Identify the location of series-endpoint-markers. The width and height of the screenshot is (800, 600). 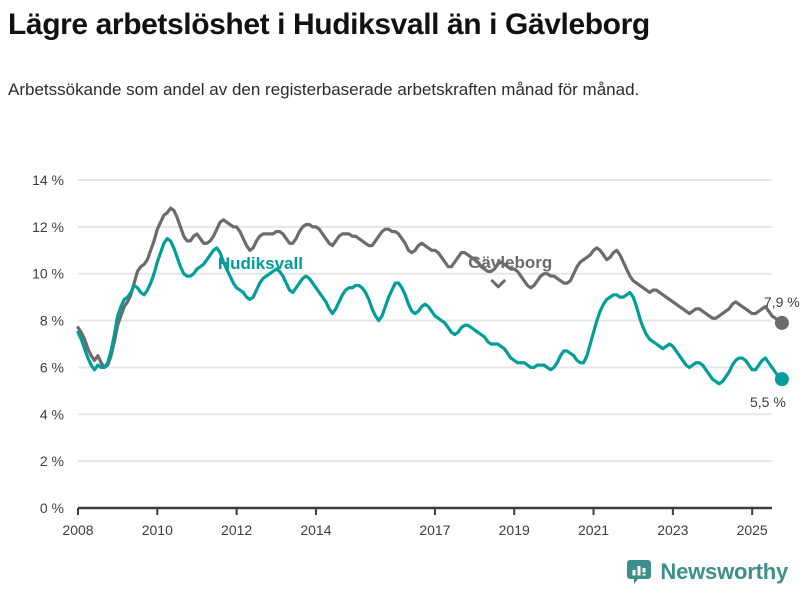
(781, 351).